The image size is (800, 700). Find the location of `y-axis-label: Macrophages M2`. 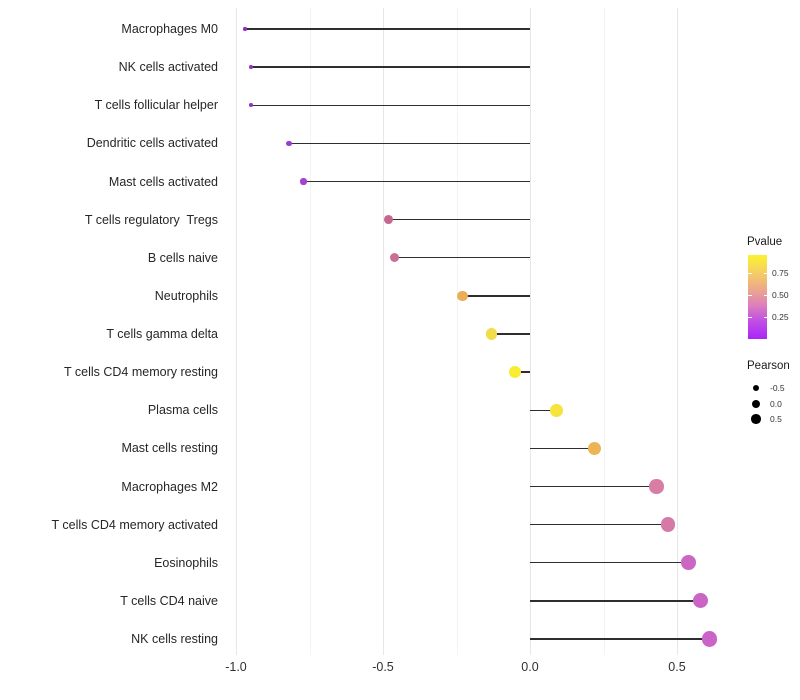

y-axis-label: Macrophages M2 is located at coordinates (169, 486).